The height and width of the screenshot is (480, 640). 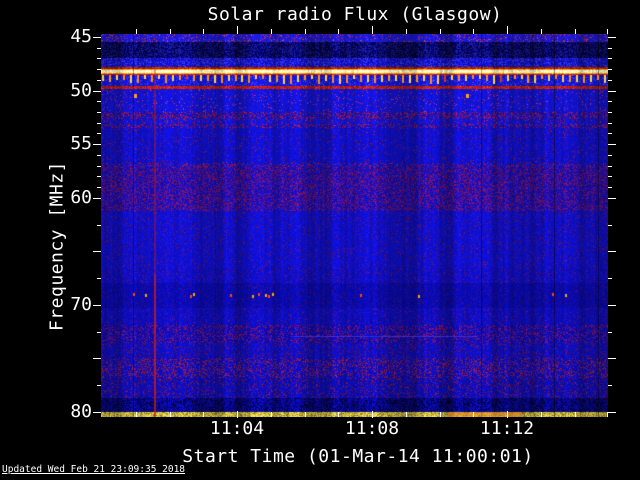 What do you see at coordinates (81, 197) in the screenshot?
I see `y-tick-label: 60` at bounding box center [81, 197].